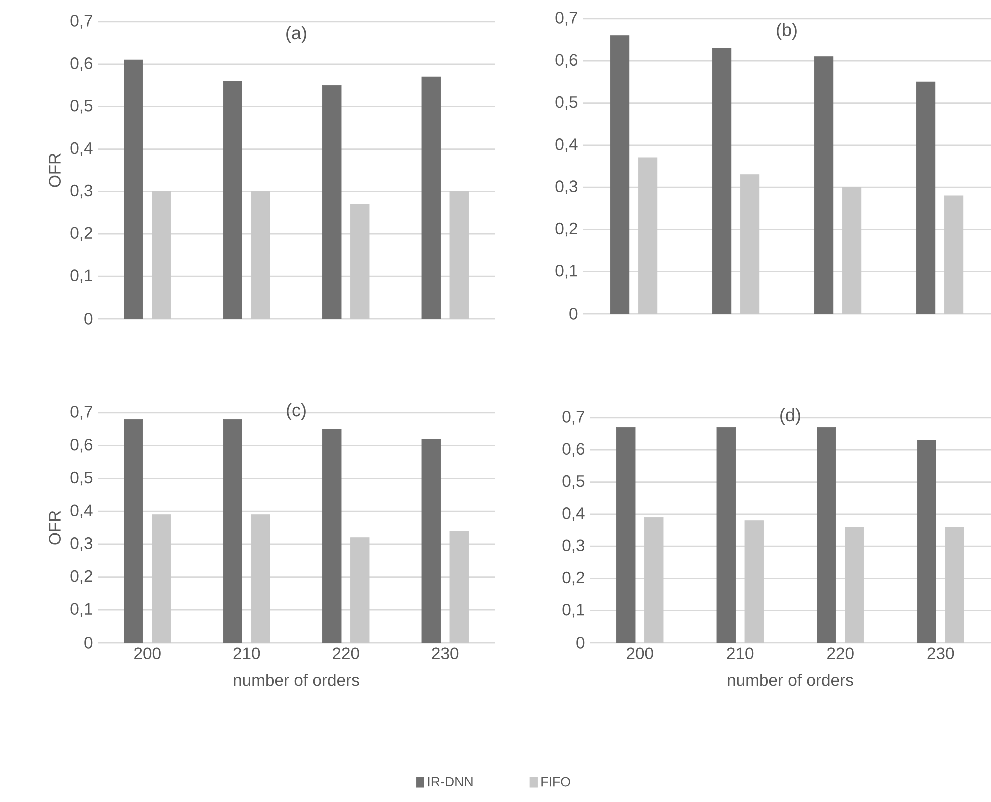  Describe the element at coordinates (450, 782) in the screenshot. I see `legend-label: IR-DNN` at that location.